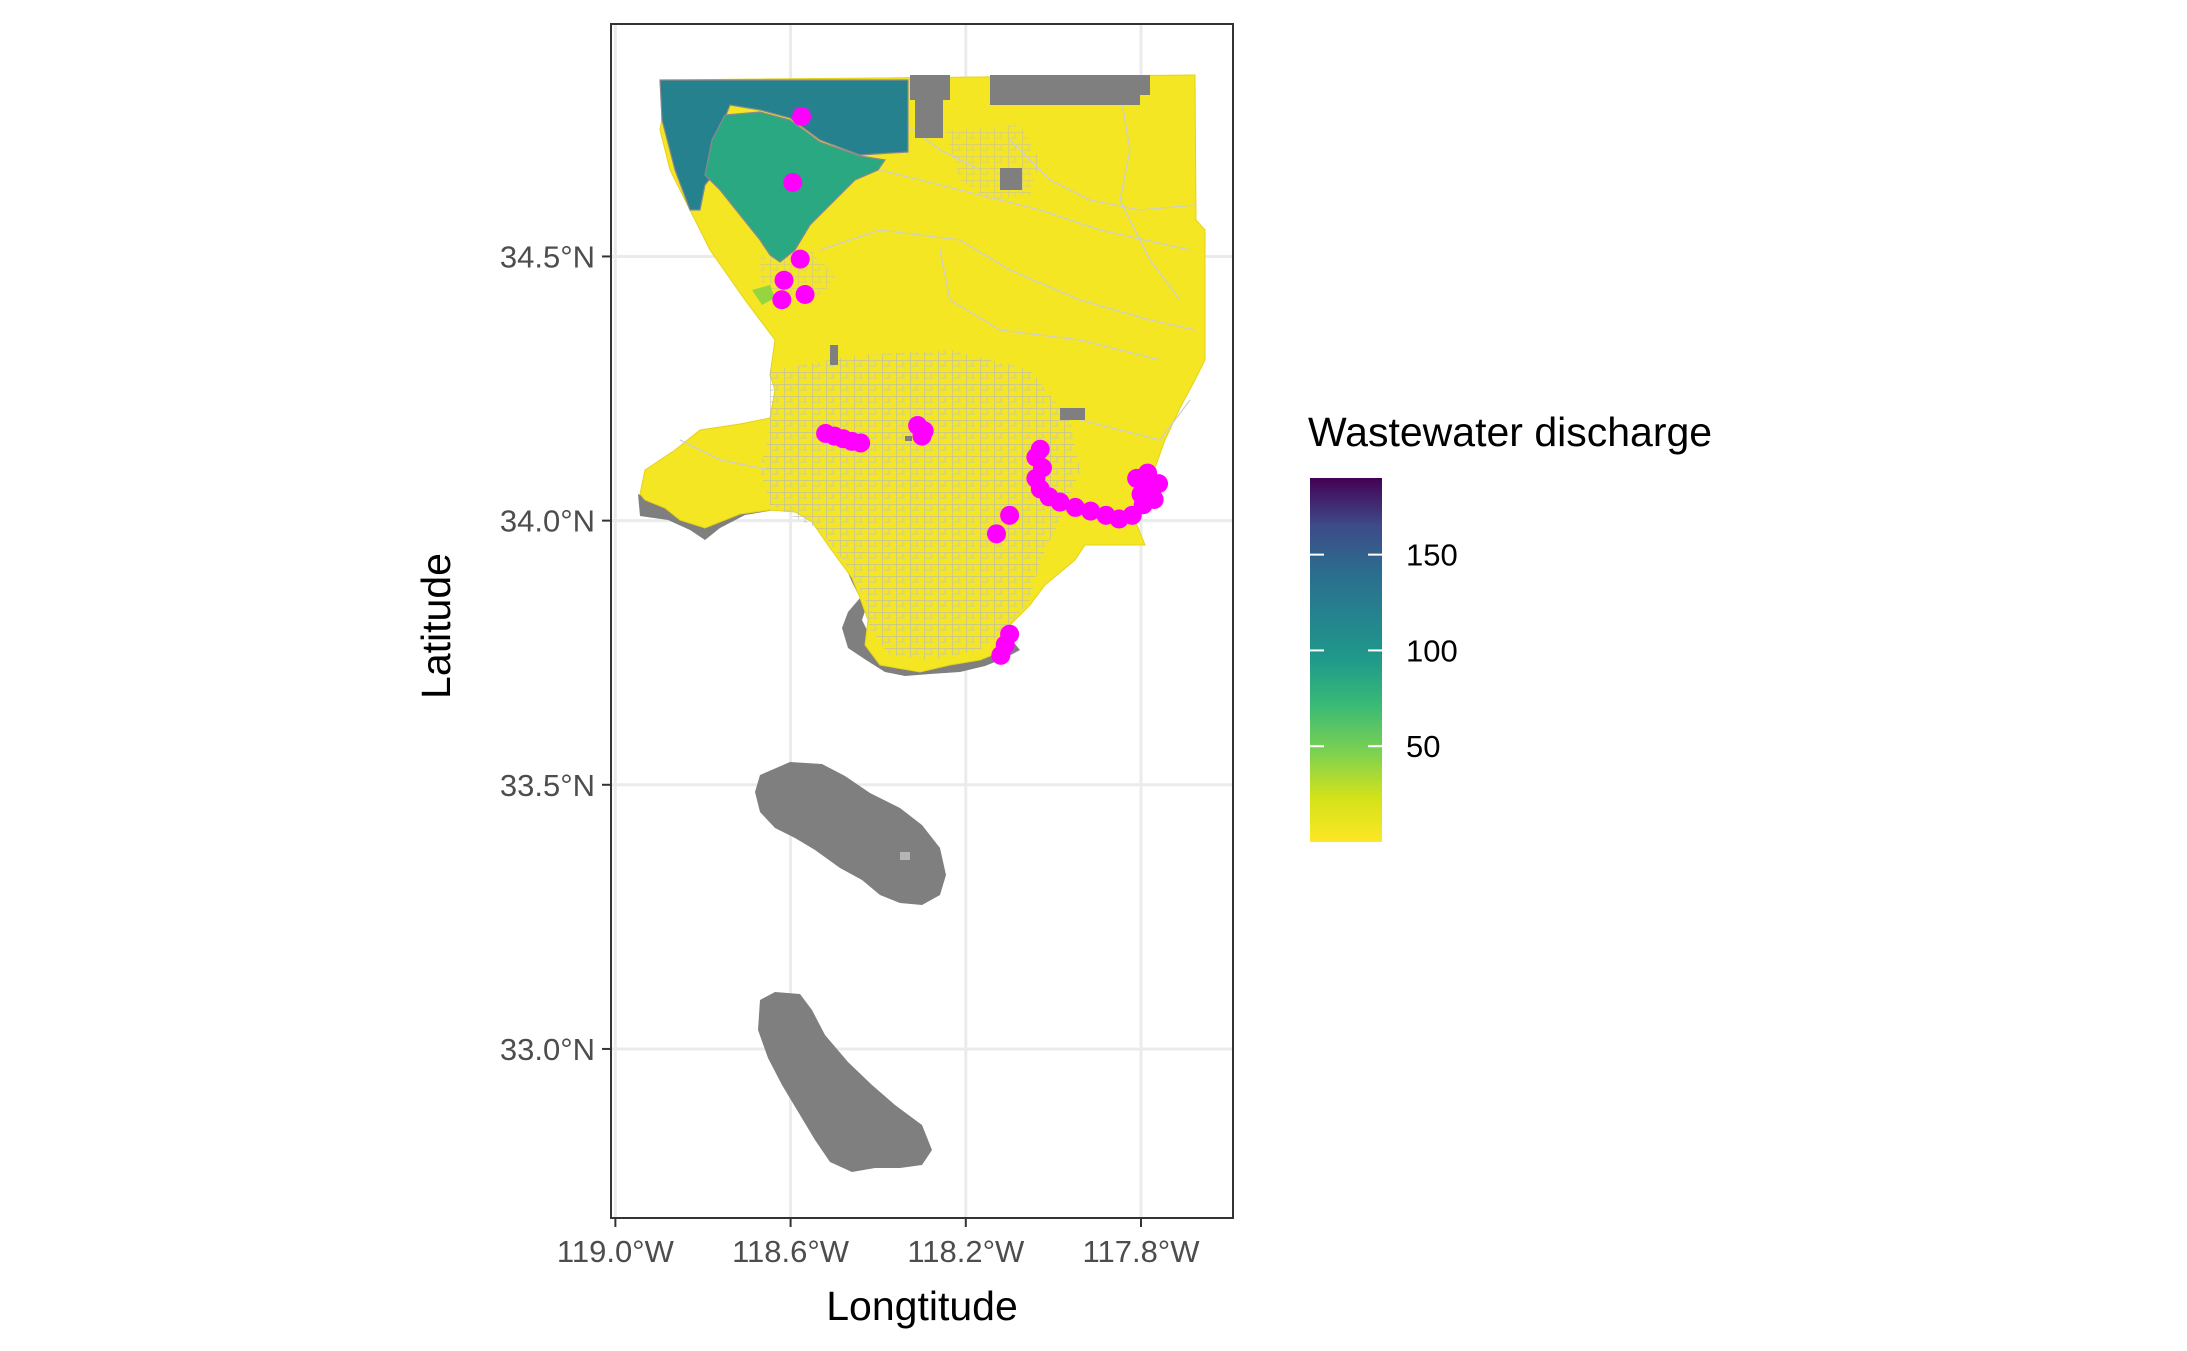  I want to click on legend-break-label: 50, so click(1423, 746).